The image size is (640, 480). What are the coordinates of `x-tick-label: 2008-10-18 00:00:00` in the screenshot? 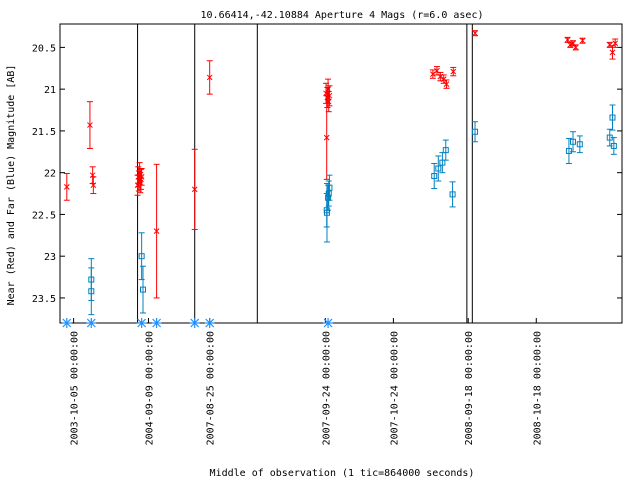 It's located at (537, 388).